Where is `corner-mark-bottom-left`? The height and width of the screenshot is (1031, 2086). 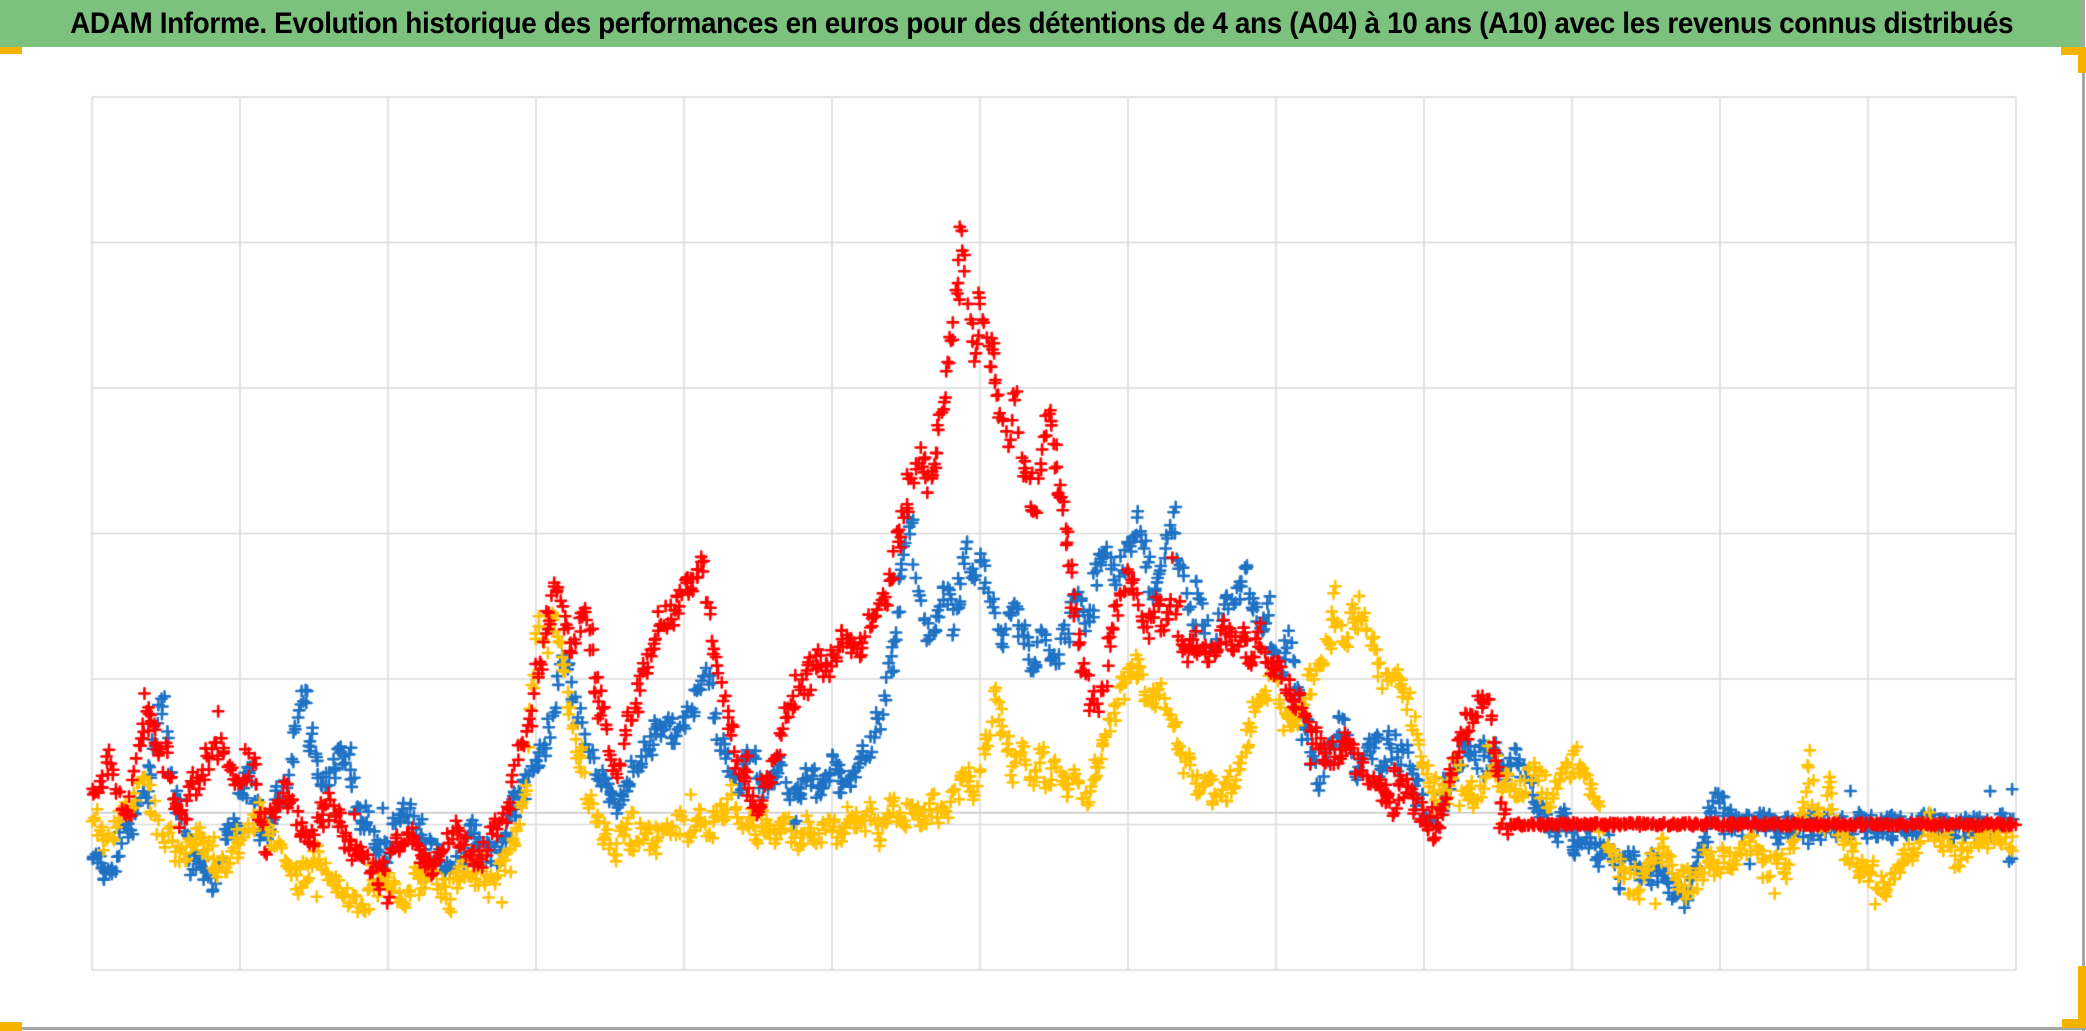
corner-mark-bottom-left is located at coordinates (11, 1026).